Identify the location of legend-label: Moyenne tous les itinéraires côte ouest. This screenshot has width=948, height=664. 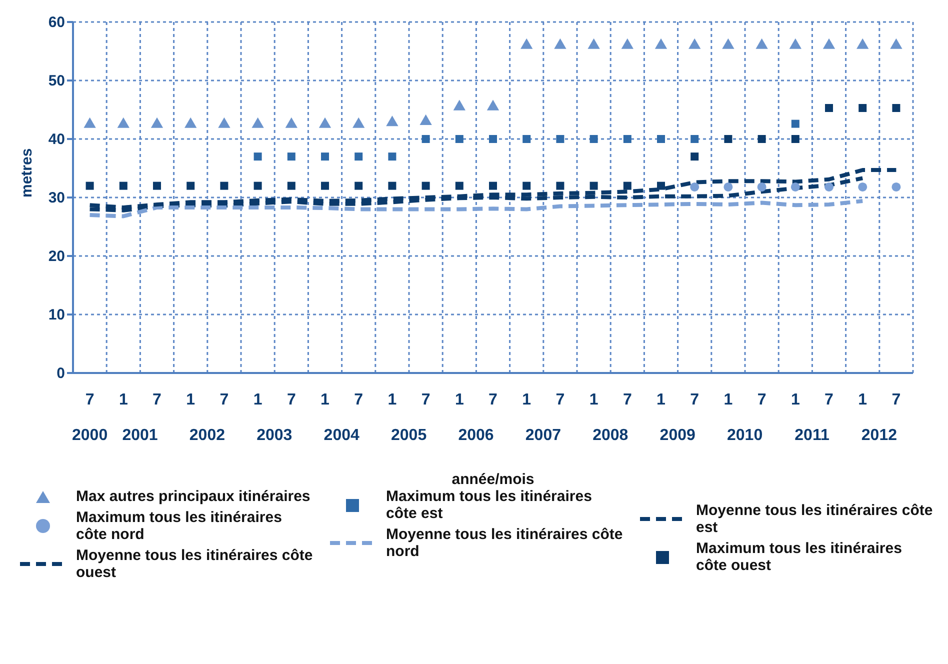
(195, 564).